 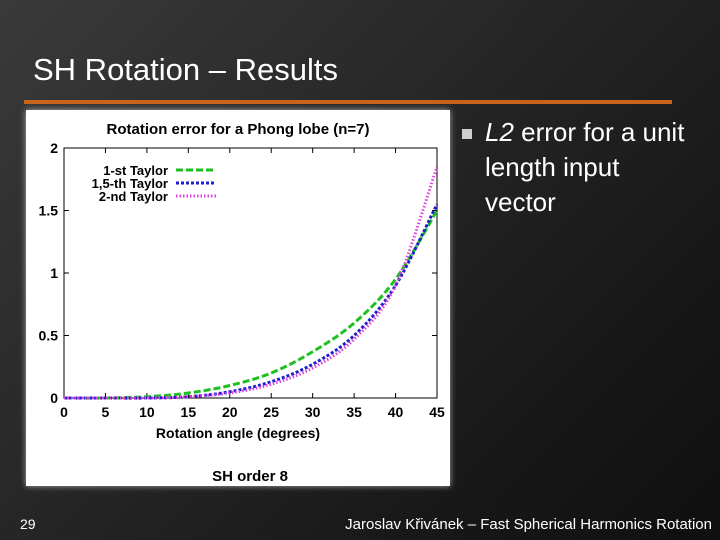 What do you see at coordinates (313, 412) in the screenshot?
I see `x-tick-label: 30` at bounding box center [313, 412].